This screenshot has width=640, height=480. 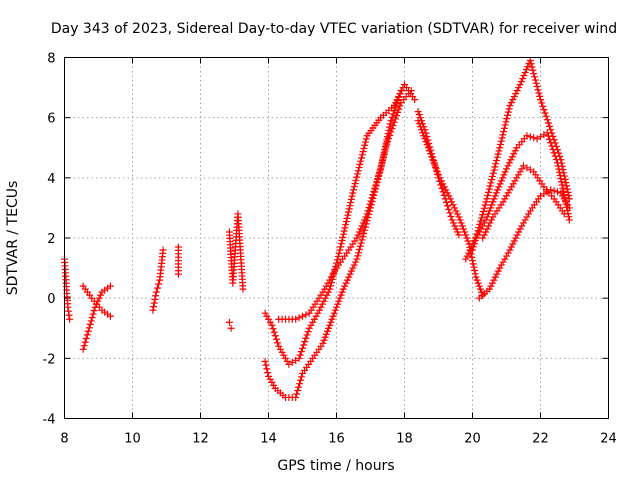 I want to click on y-tick-label: 2, so click(x=51, y=239).